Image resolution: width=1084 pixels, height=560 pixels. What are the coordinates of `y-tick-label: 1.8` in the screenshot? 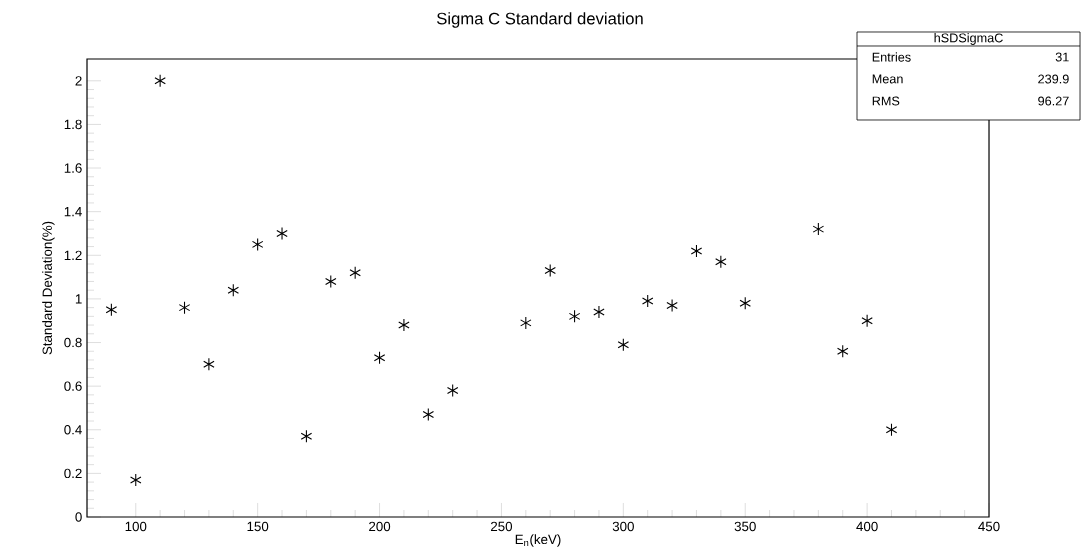 It's located at (73, 124).